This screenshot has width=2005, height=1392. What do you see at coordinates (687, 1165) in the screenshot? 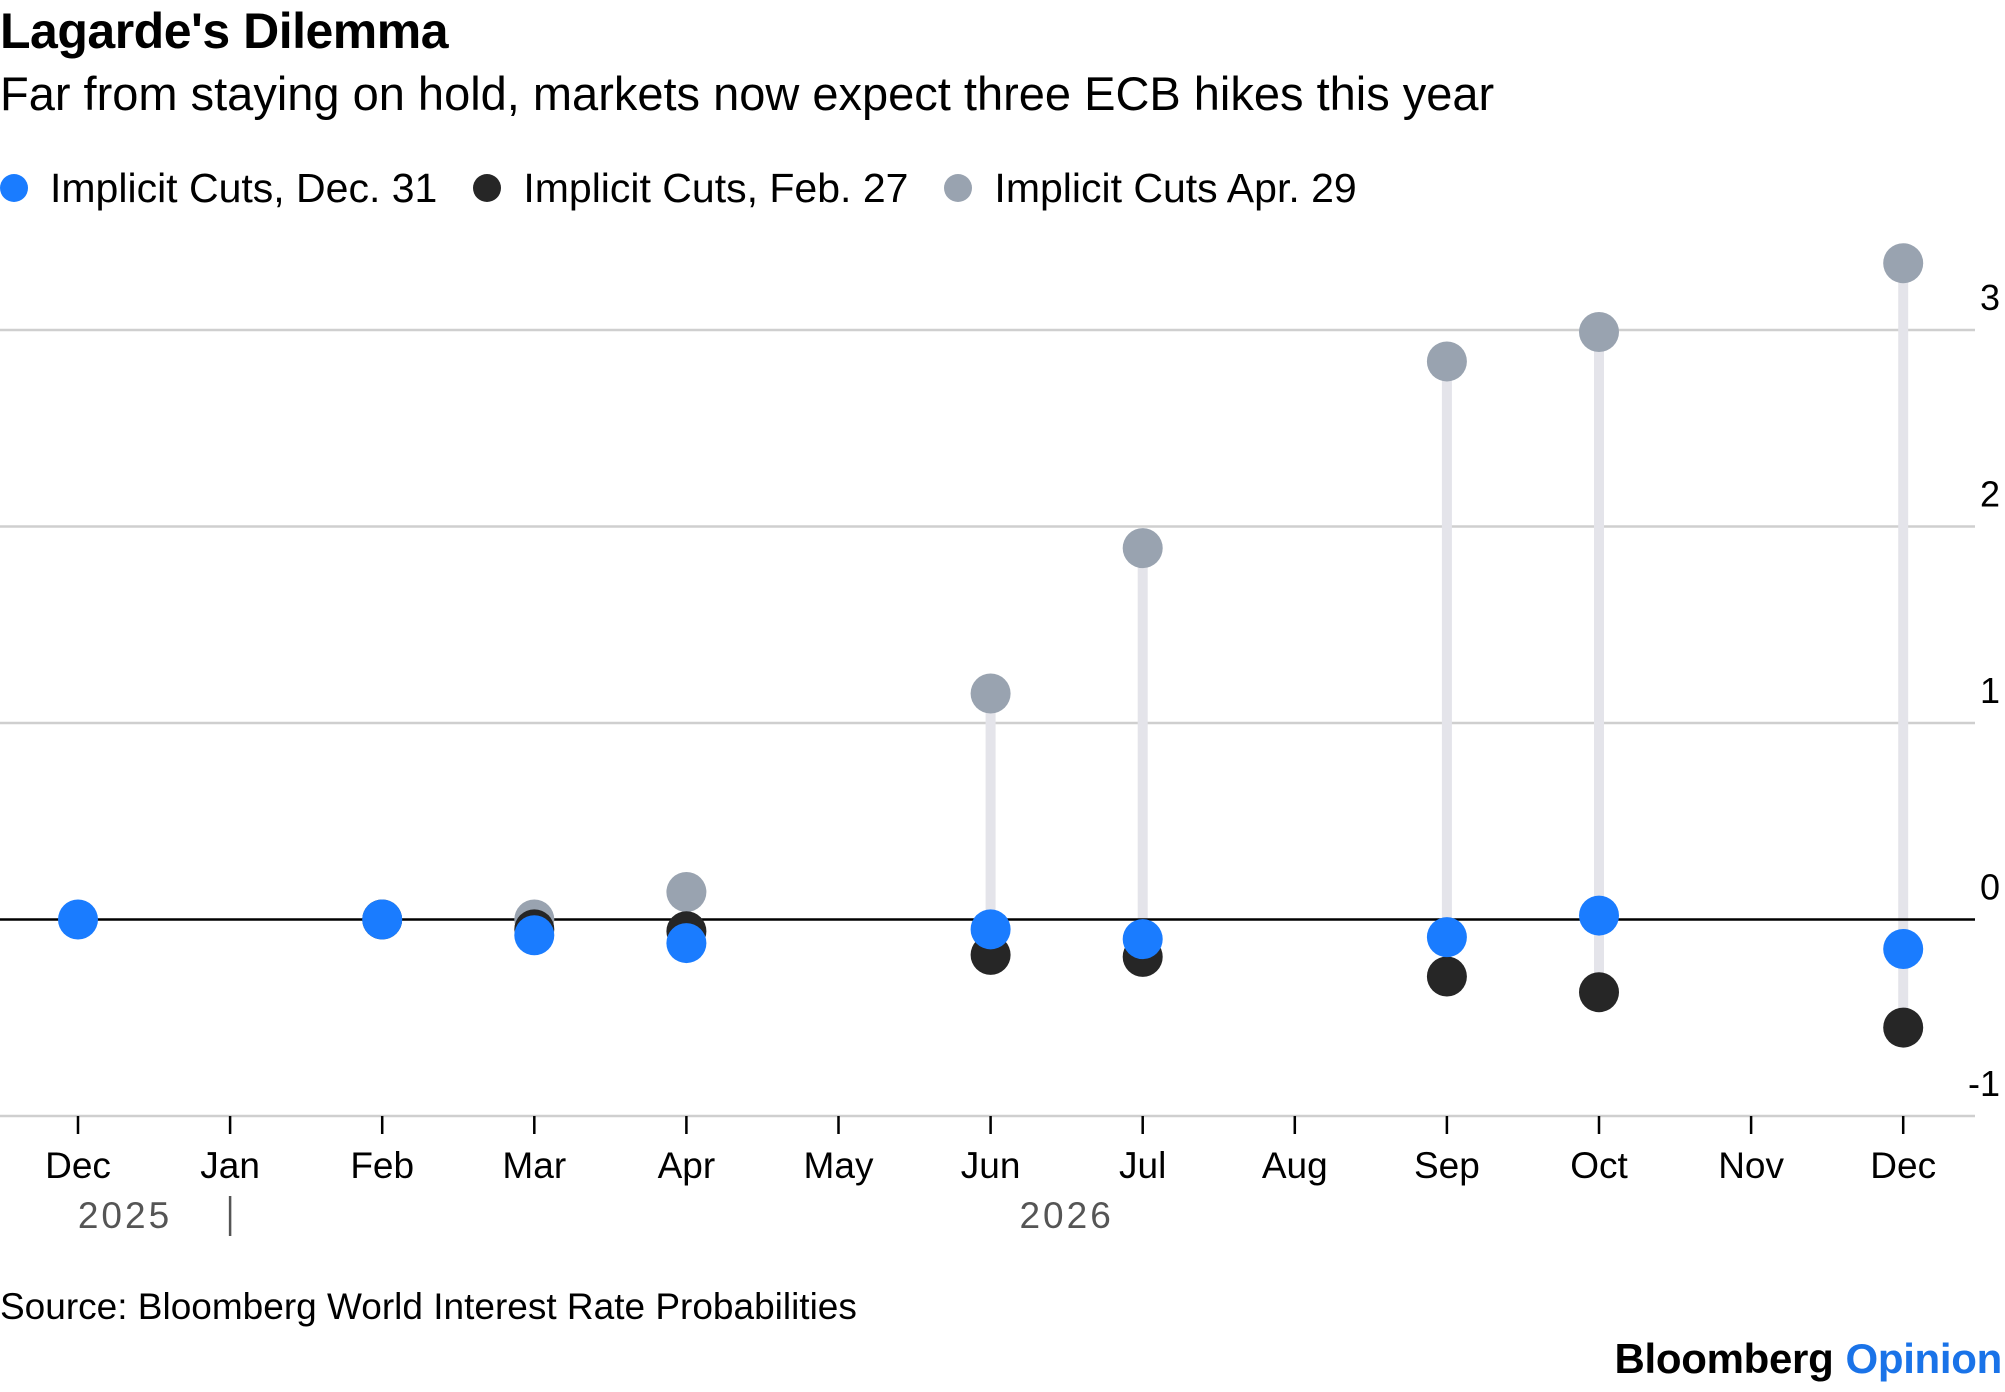
I see `x-tick-label: Apr` at bounding box center [687, 1165].